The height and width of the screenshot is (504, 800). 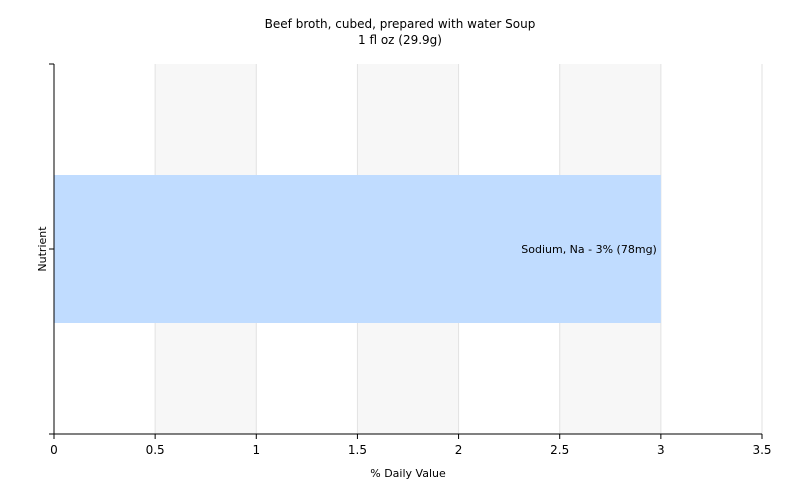 I want to click on x-tick-label: 0, so click(x=54, y=450).